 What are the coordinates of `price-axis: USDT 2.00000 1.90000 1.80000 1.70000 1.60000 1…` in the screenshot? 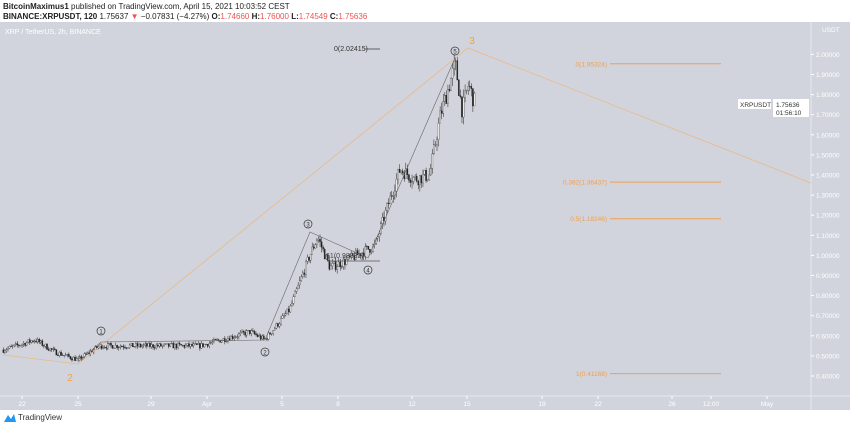 It's located at (825, 204).